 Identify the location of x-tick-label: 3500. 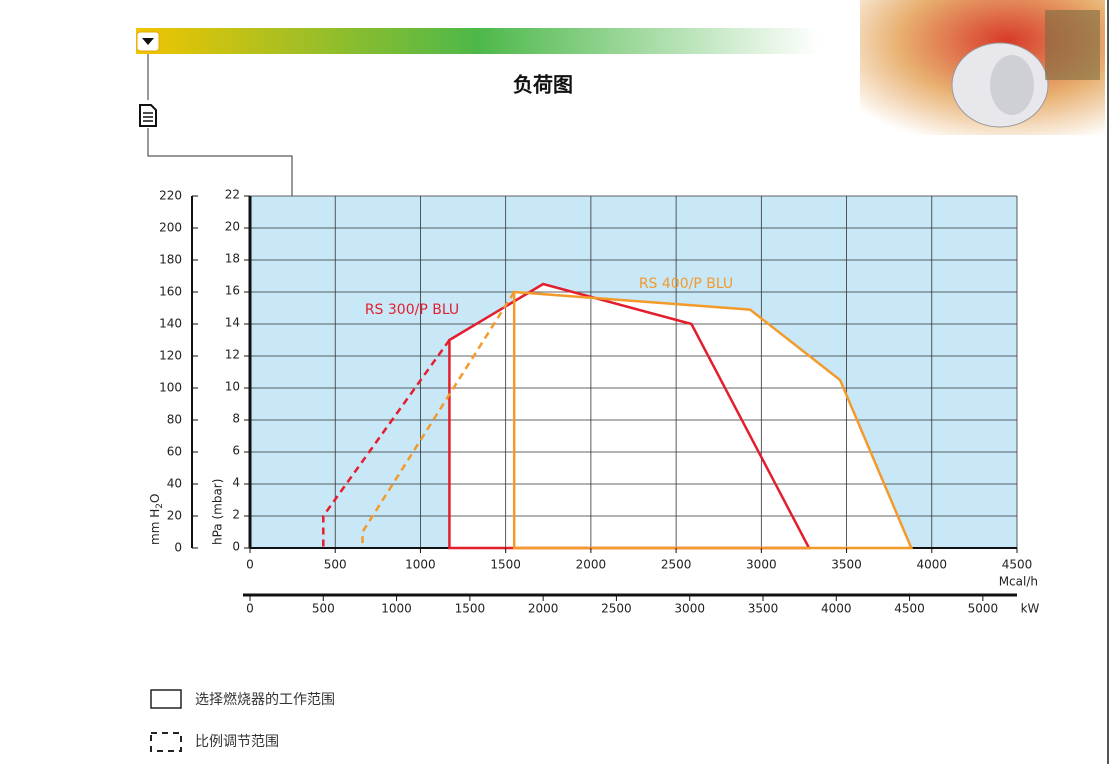
(846, 565).